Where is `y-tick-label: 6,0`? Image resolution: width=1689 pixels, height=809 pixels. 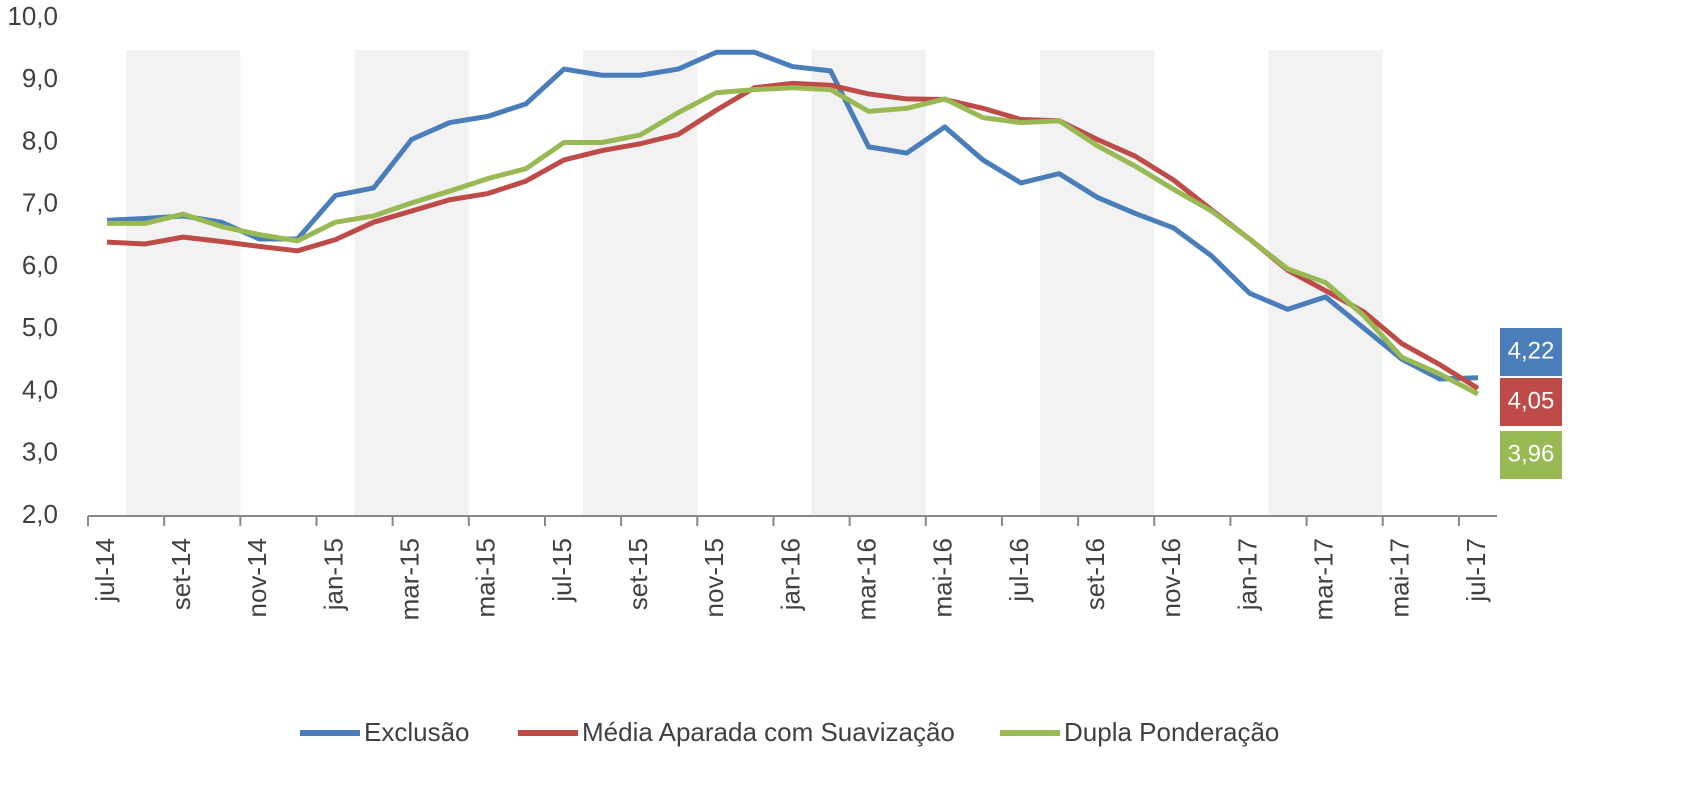 y-tick-label: 6,0 is located at coordinates (40, 265).